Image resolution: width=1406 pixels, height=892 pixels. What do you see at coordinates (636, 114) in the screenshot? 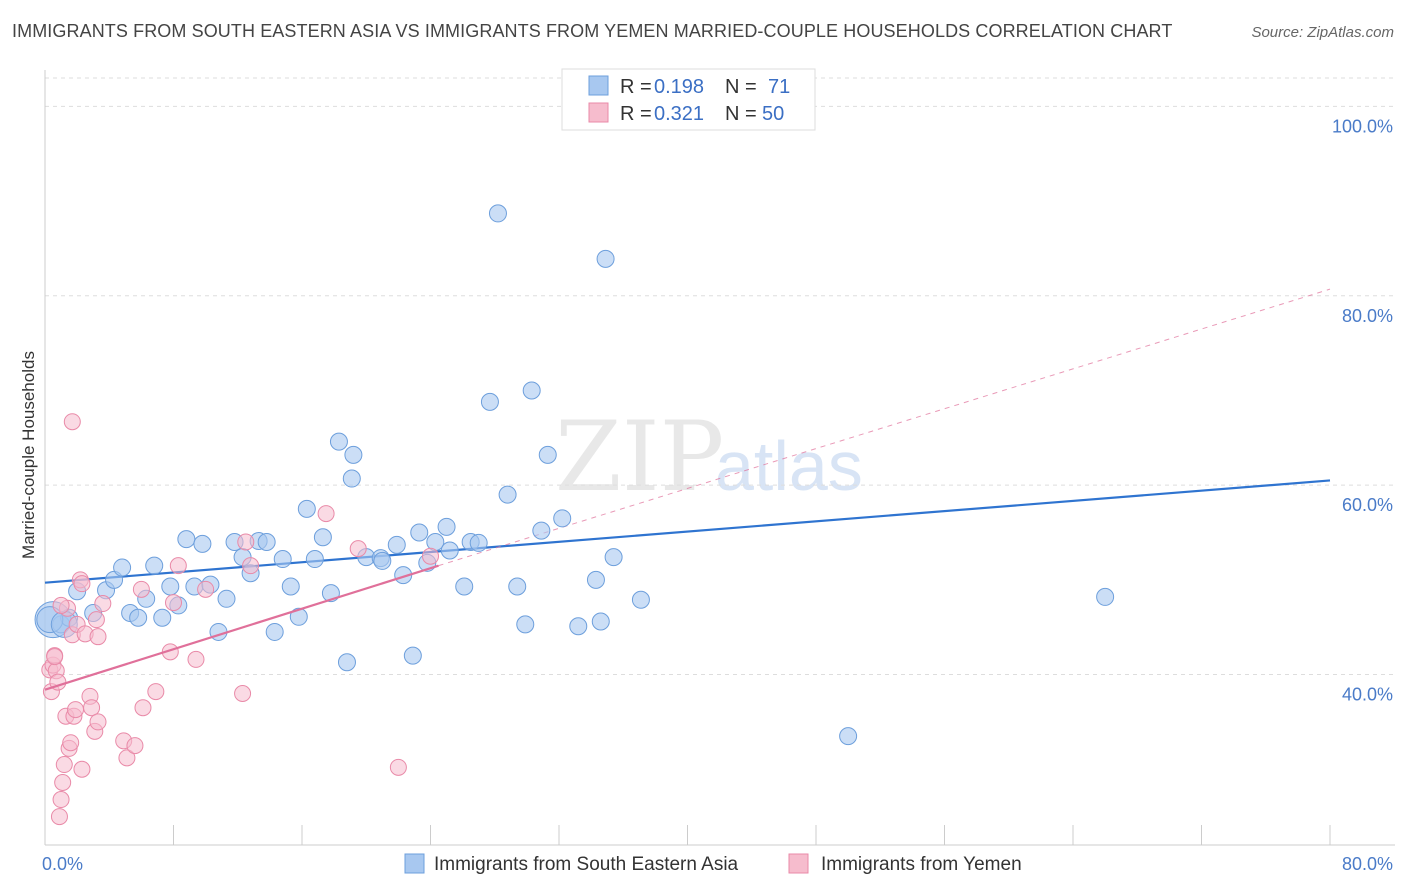
I see `legend-r-label-2: R =` at bounding box center [636, 114].